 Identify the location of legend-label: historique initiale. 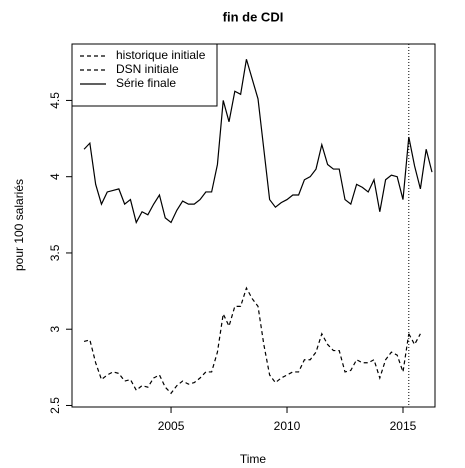
(161, 55).